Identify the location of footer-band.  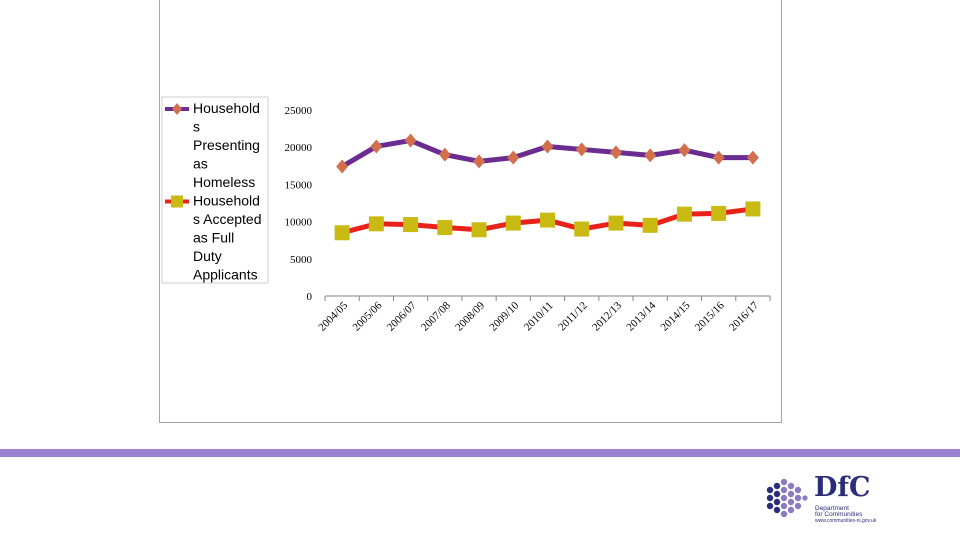
(480, 453).